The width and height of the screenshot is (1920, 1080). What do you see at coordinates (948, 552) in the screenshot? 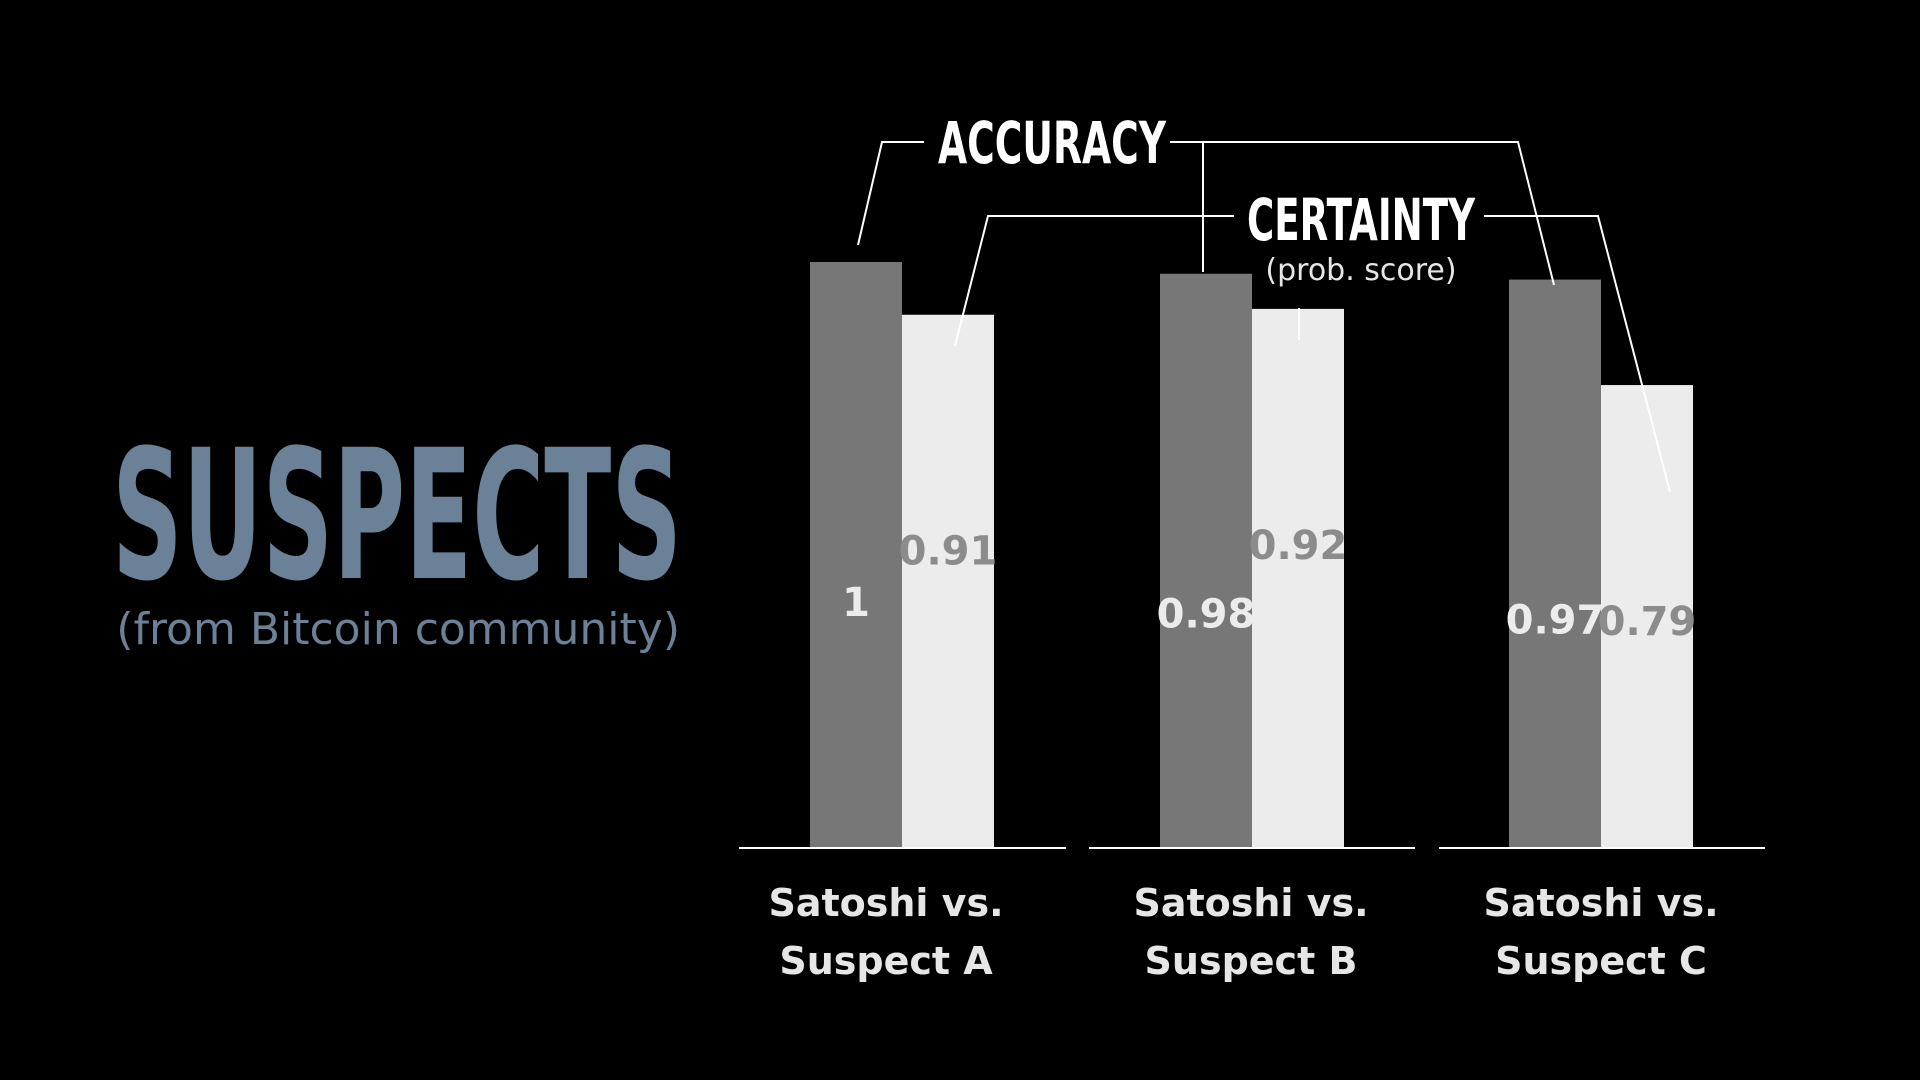
I see `certainty-value-label: 0.91` at bounding box center [948, 552].